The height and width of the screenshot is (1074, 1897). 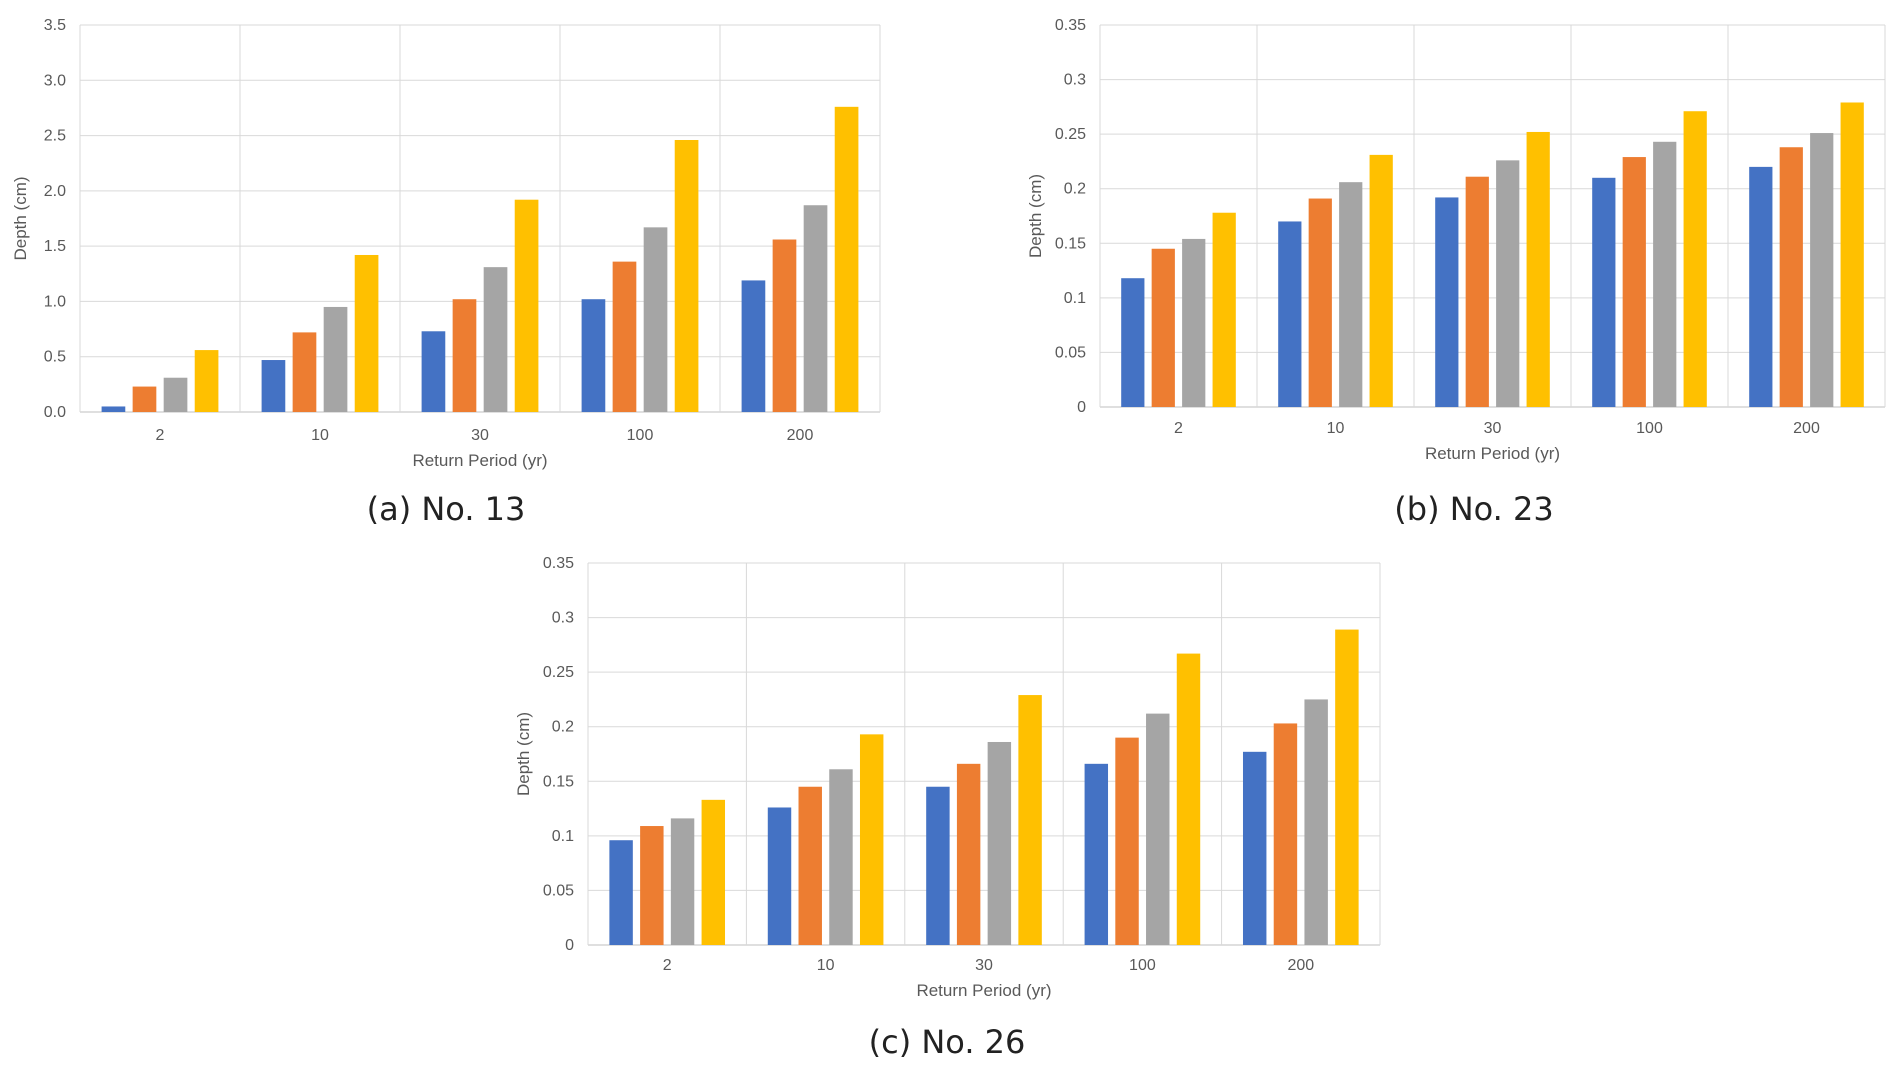 What do you see at coordinates (55, 136) in the screenshot?
I see `y-tick-label: 2.5` at bounding box center [55, 136].